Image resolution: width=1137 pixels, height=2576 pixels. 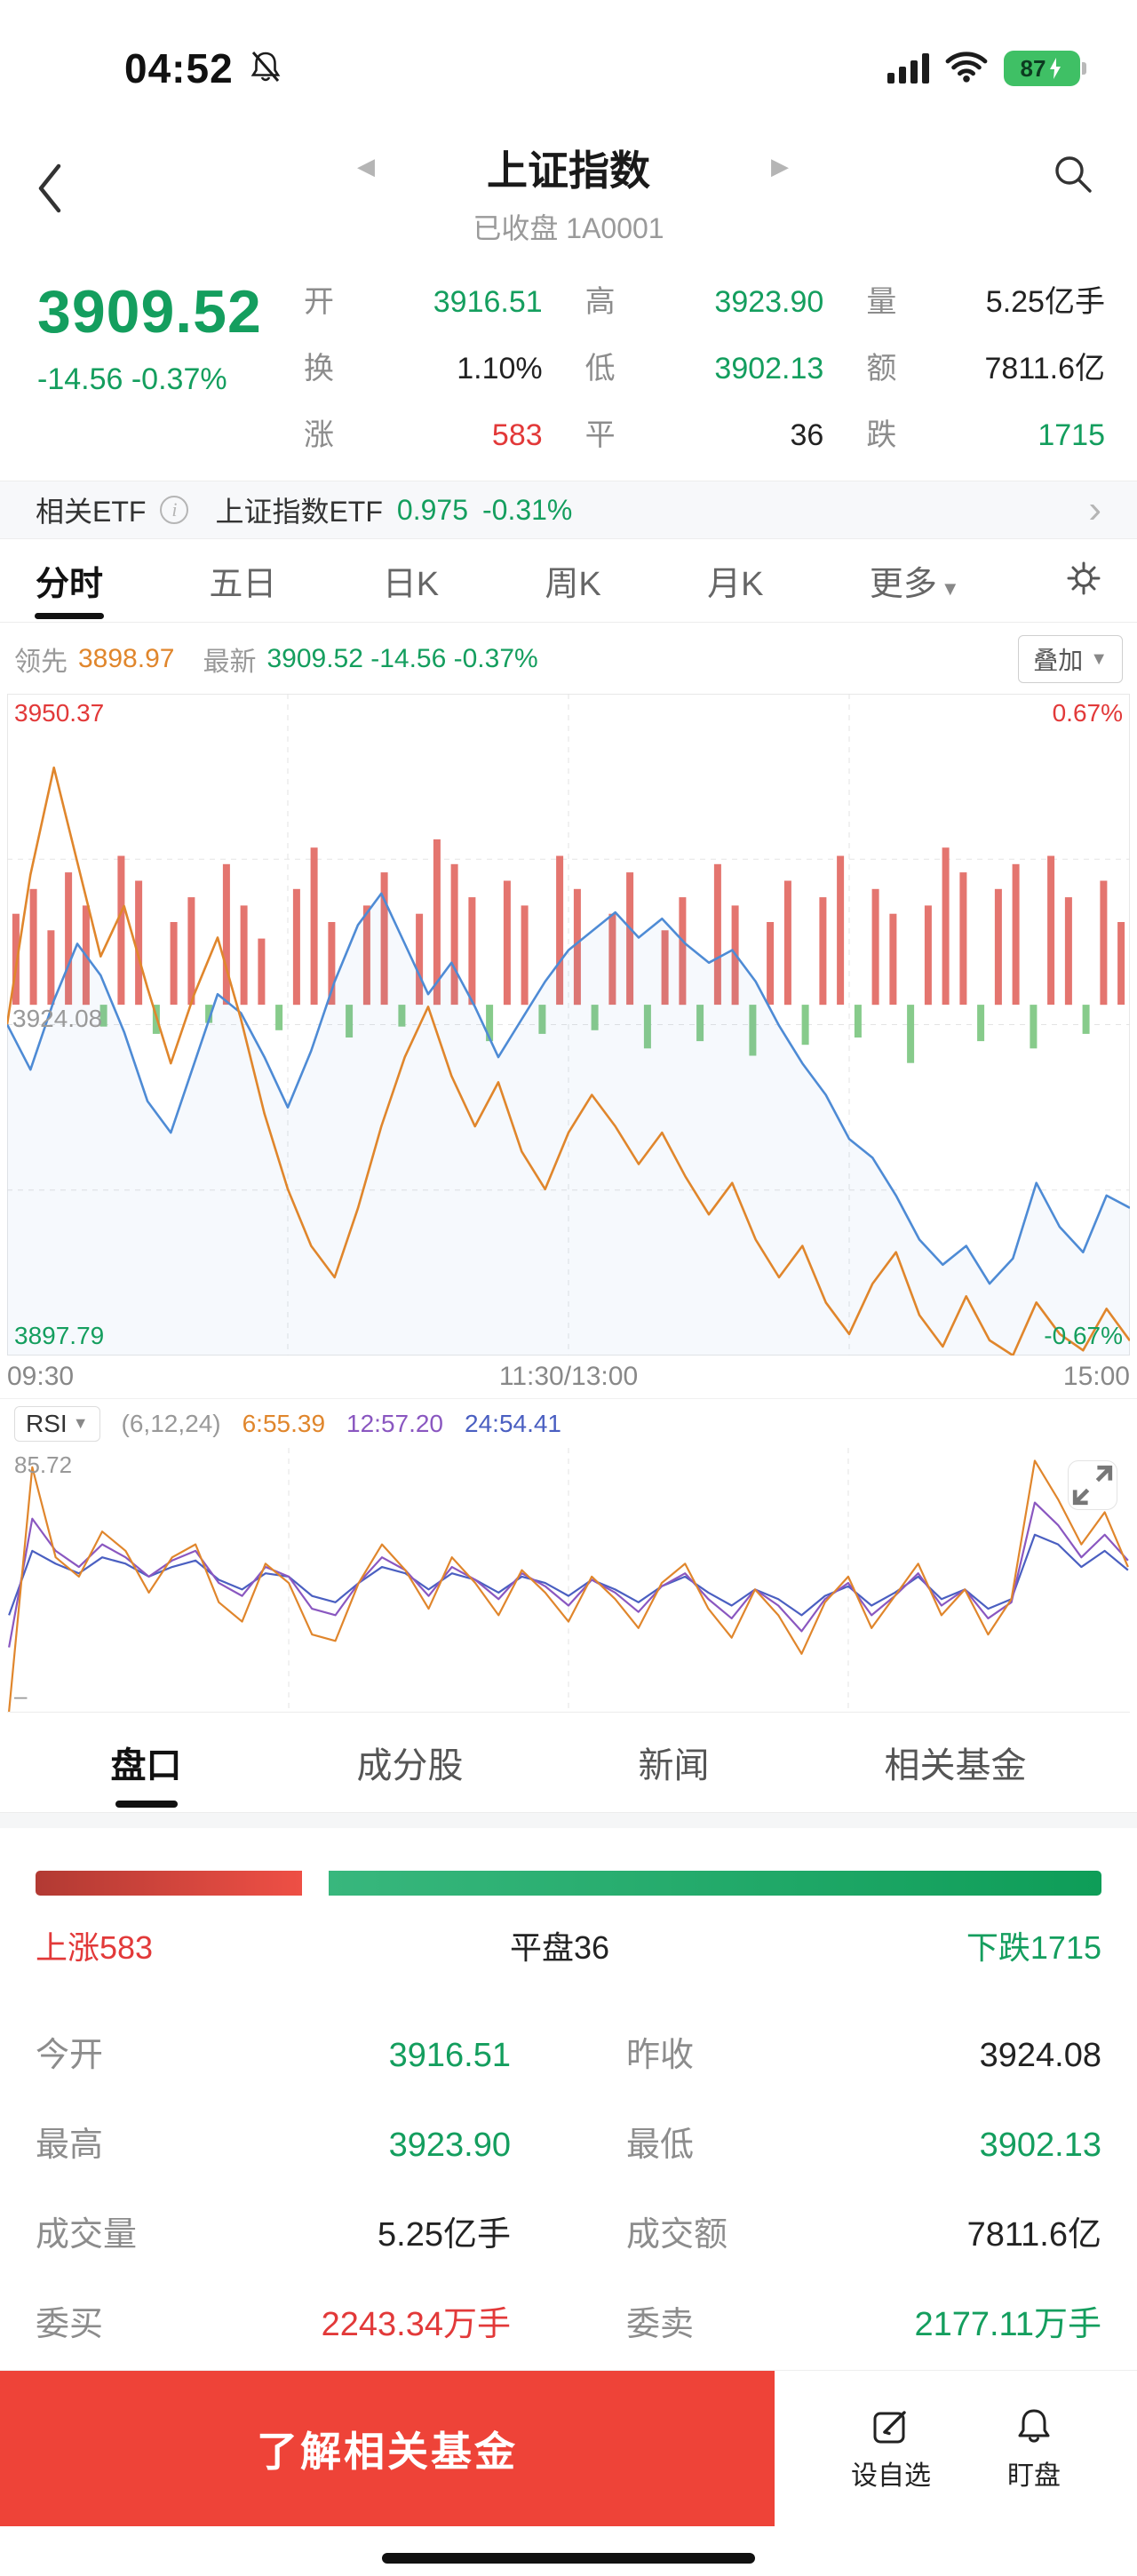 What do you see at coordinates (986, 302) in the screenshot?
I see `stat-volume: 量 5.25亿手` at bounding box center [986, 302].